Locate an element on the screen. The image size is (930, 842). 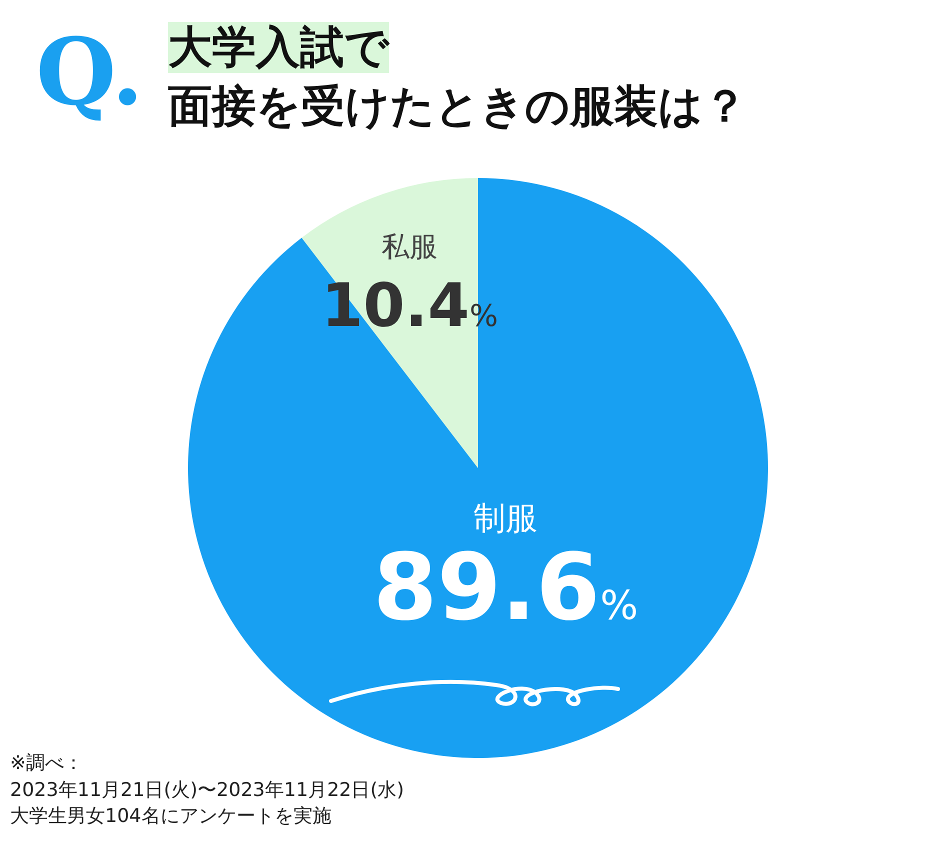
text: Q. is located at coordinates (90, 72).